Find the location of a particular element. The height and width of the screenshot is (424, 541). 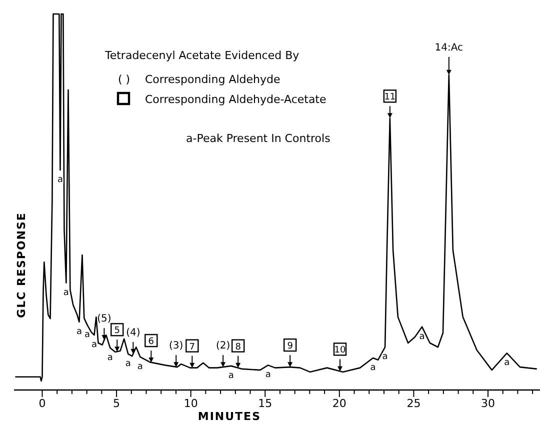

annotation: (5) is located at coordinates (104, 318).